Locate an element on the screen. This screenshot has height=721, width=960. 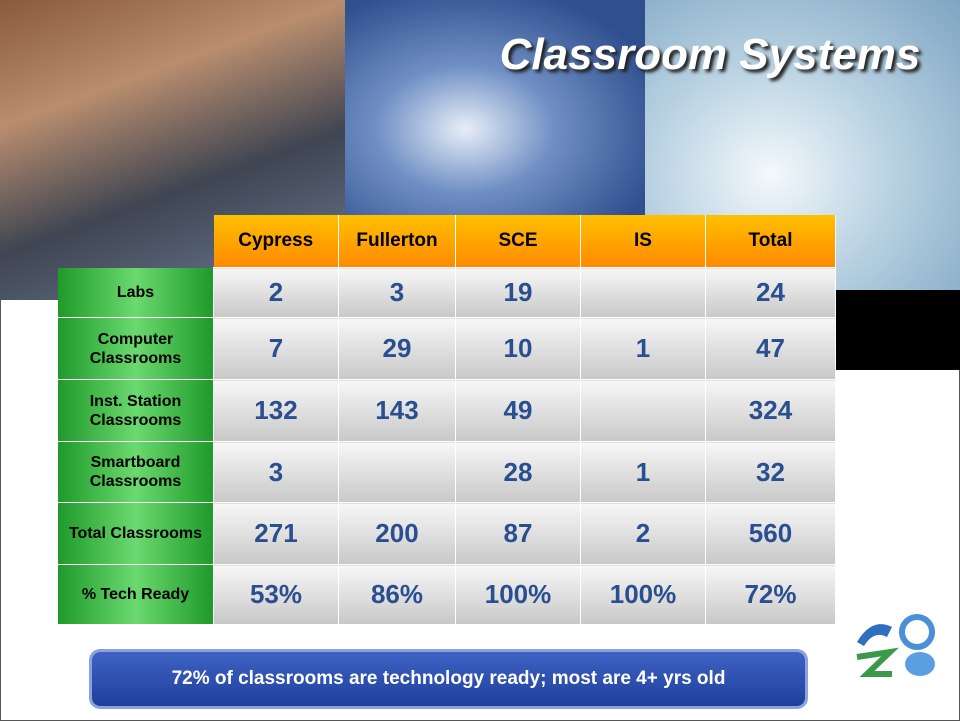
table-cell: 72% is located at coordinates (770, 594).